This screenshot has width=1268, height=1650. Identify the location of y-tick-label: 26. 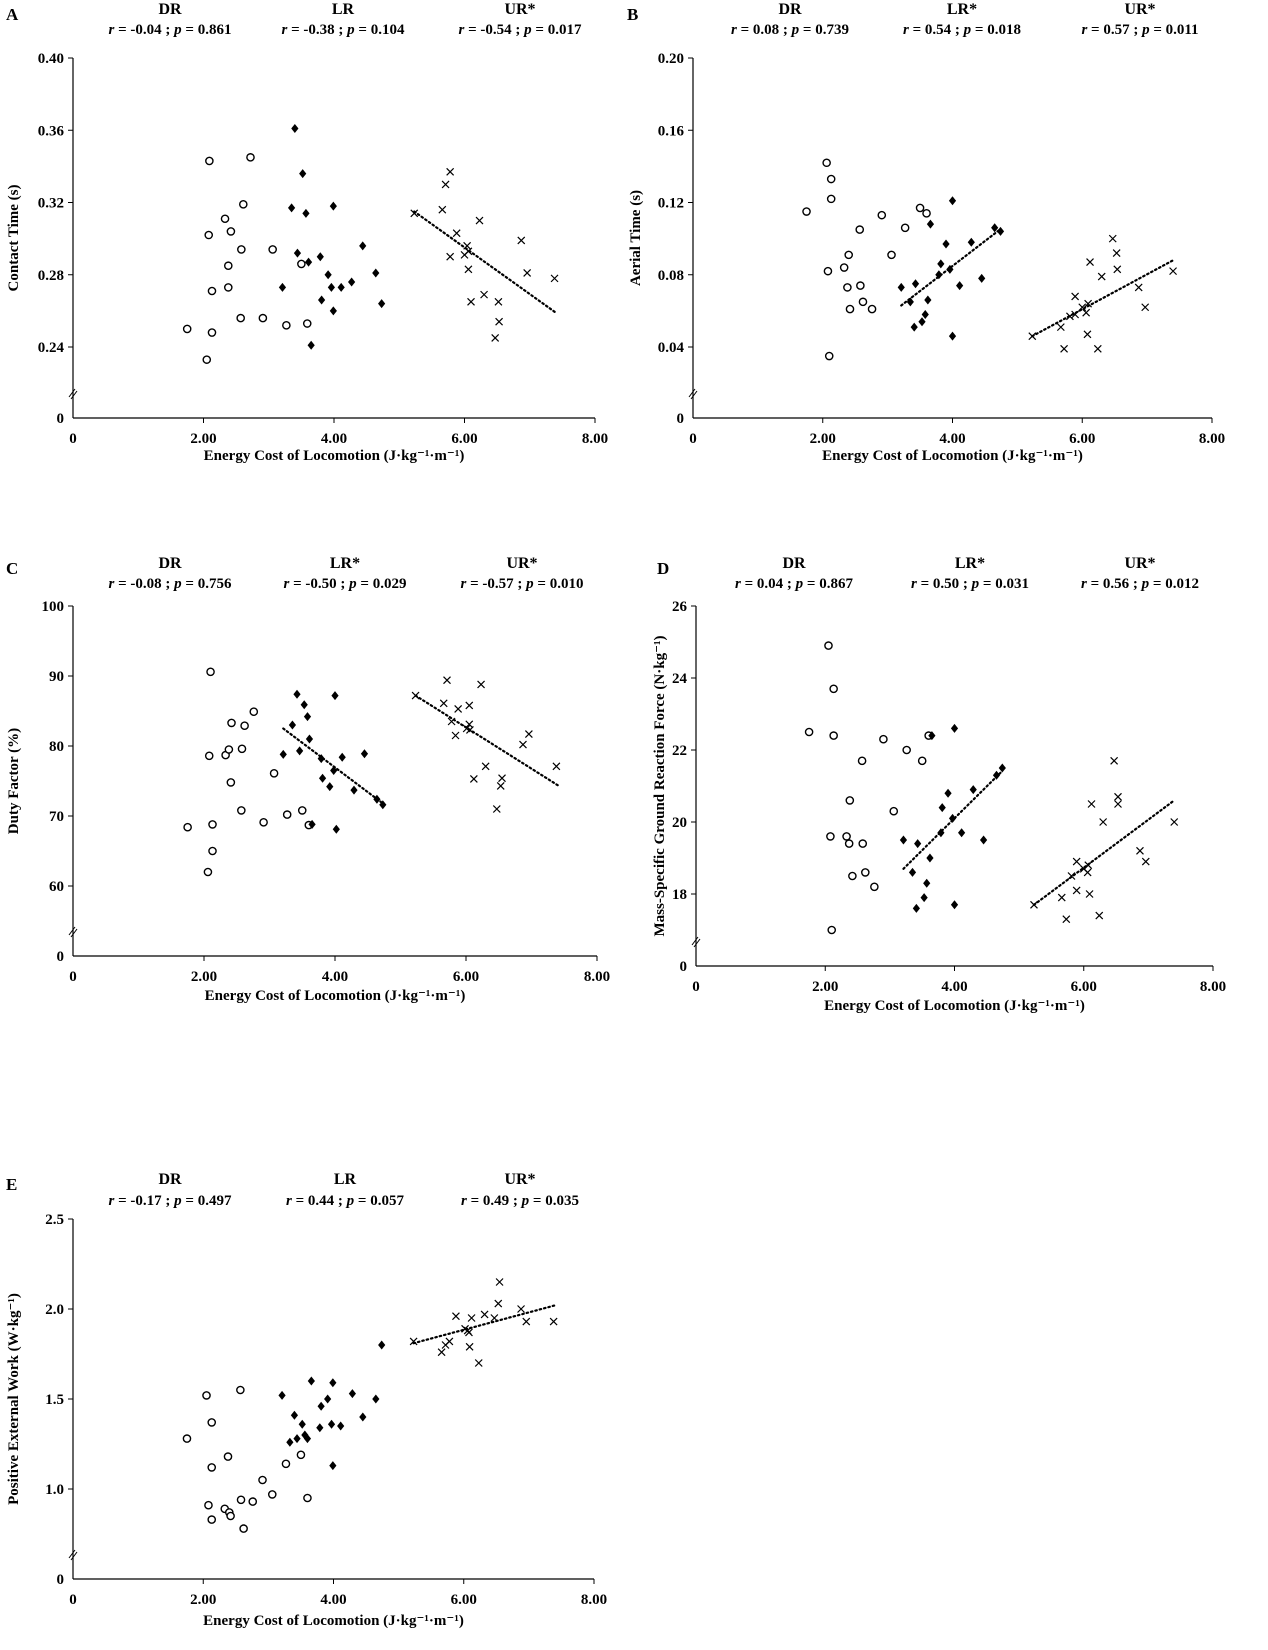
(680, 607).